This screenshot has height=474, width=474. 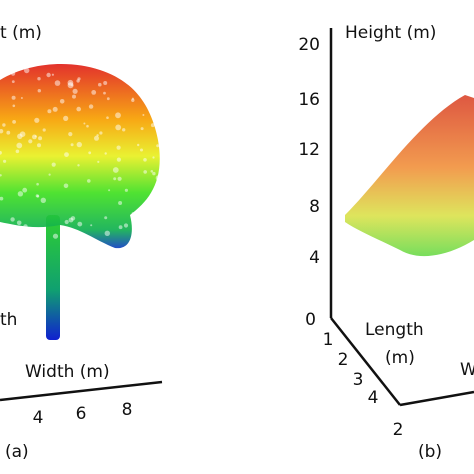 What do you see at coordinates (81, 153) in the screenshot?
I see `point-texture` at bounding box center [81, 153].